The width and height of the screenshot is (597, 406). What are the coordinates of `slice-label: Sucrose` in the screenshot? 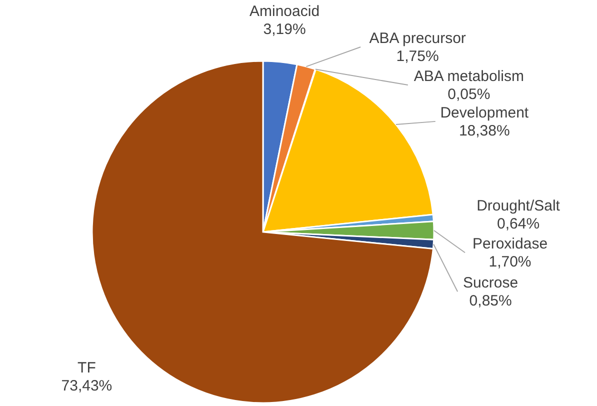 It's located at (490, 283).